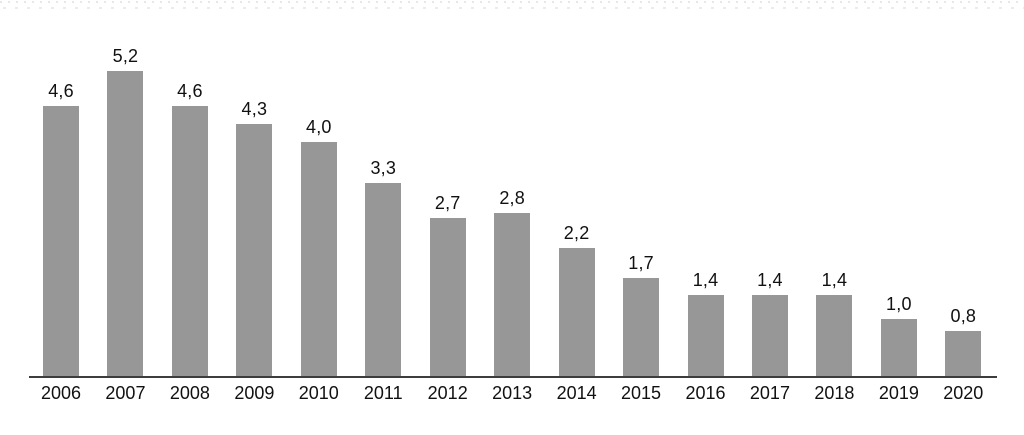 This screenshot has height=435, width=1024. What do you see at coordinates (318, 259) in the screenshot?
I see `bar-2010` at bounding box center [318, 259].